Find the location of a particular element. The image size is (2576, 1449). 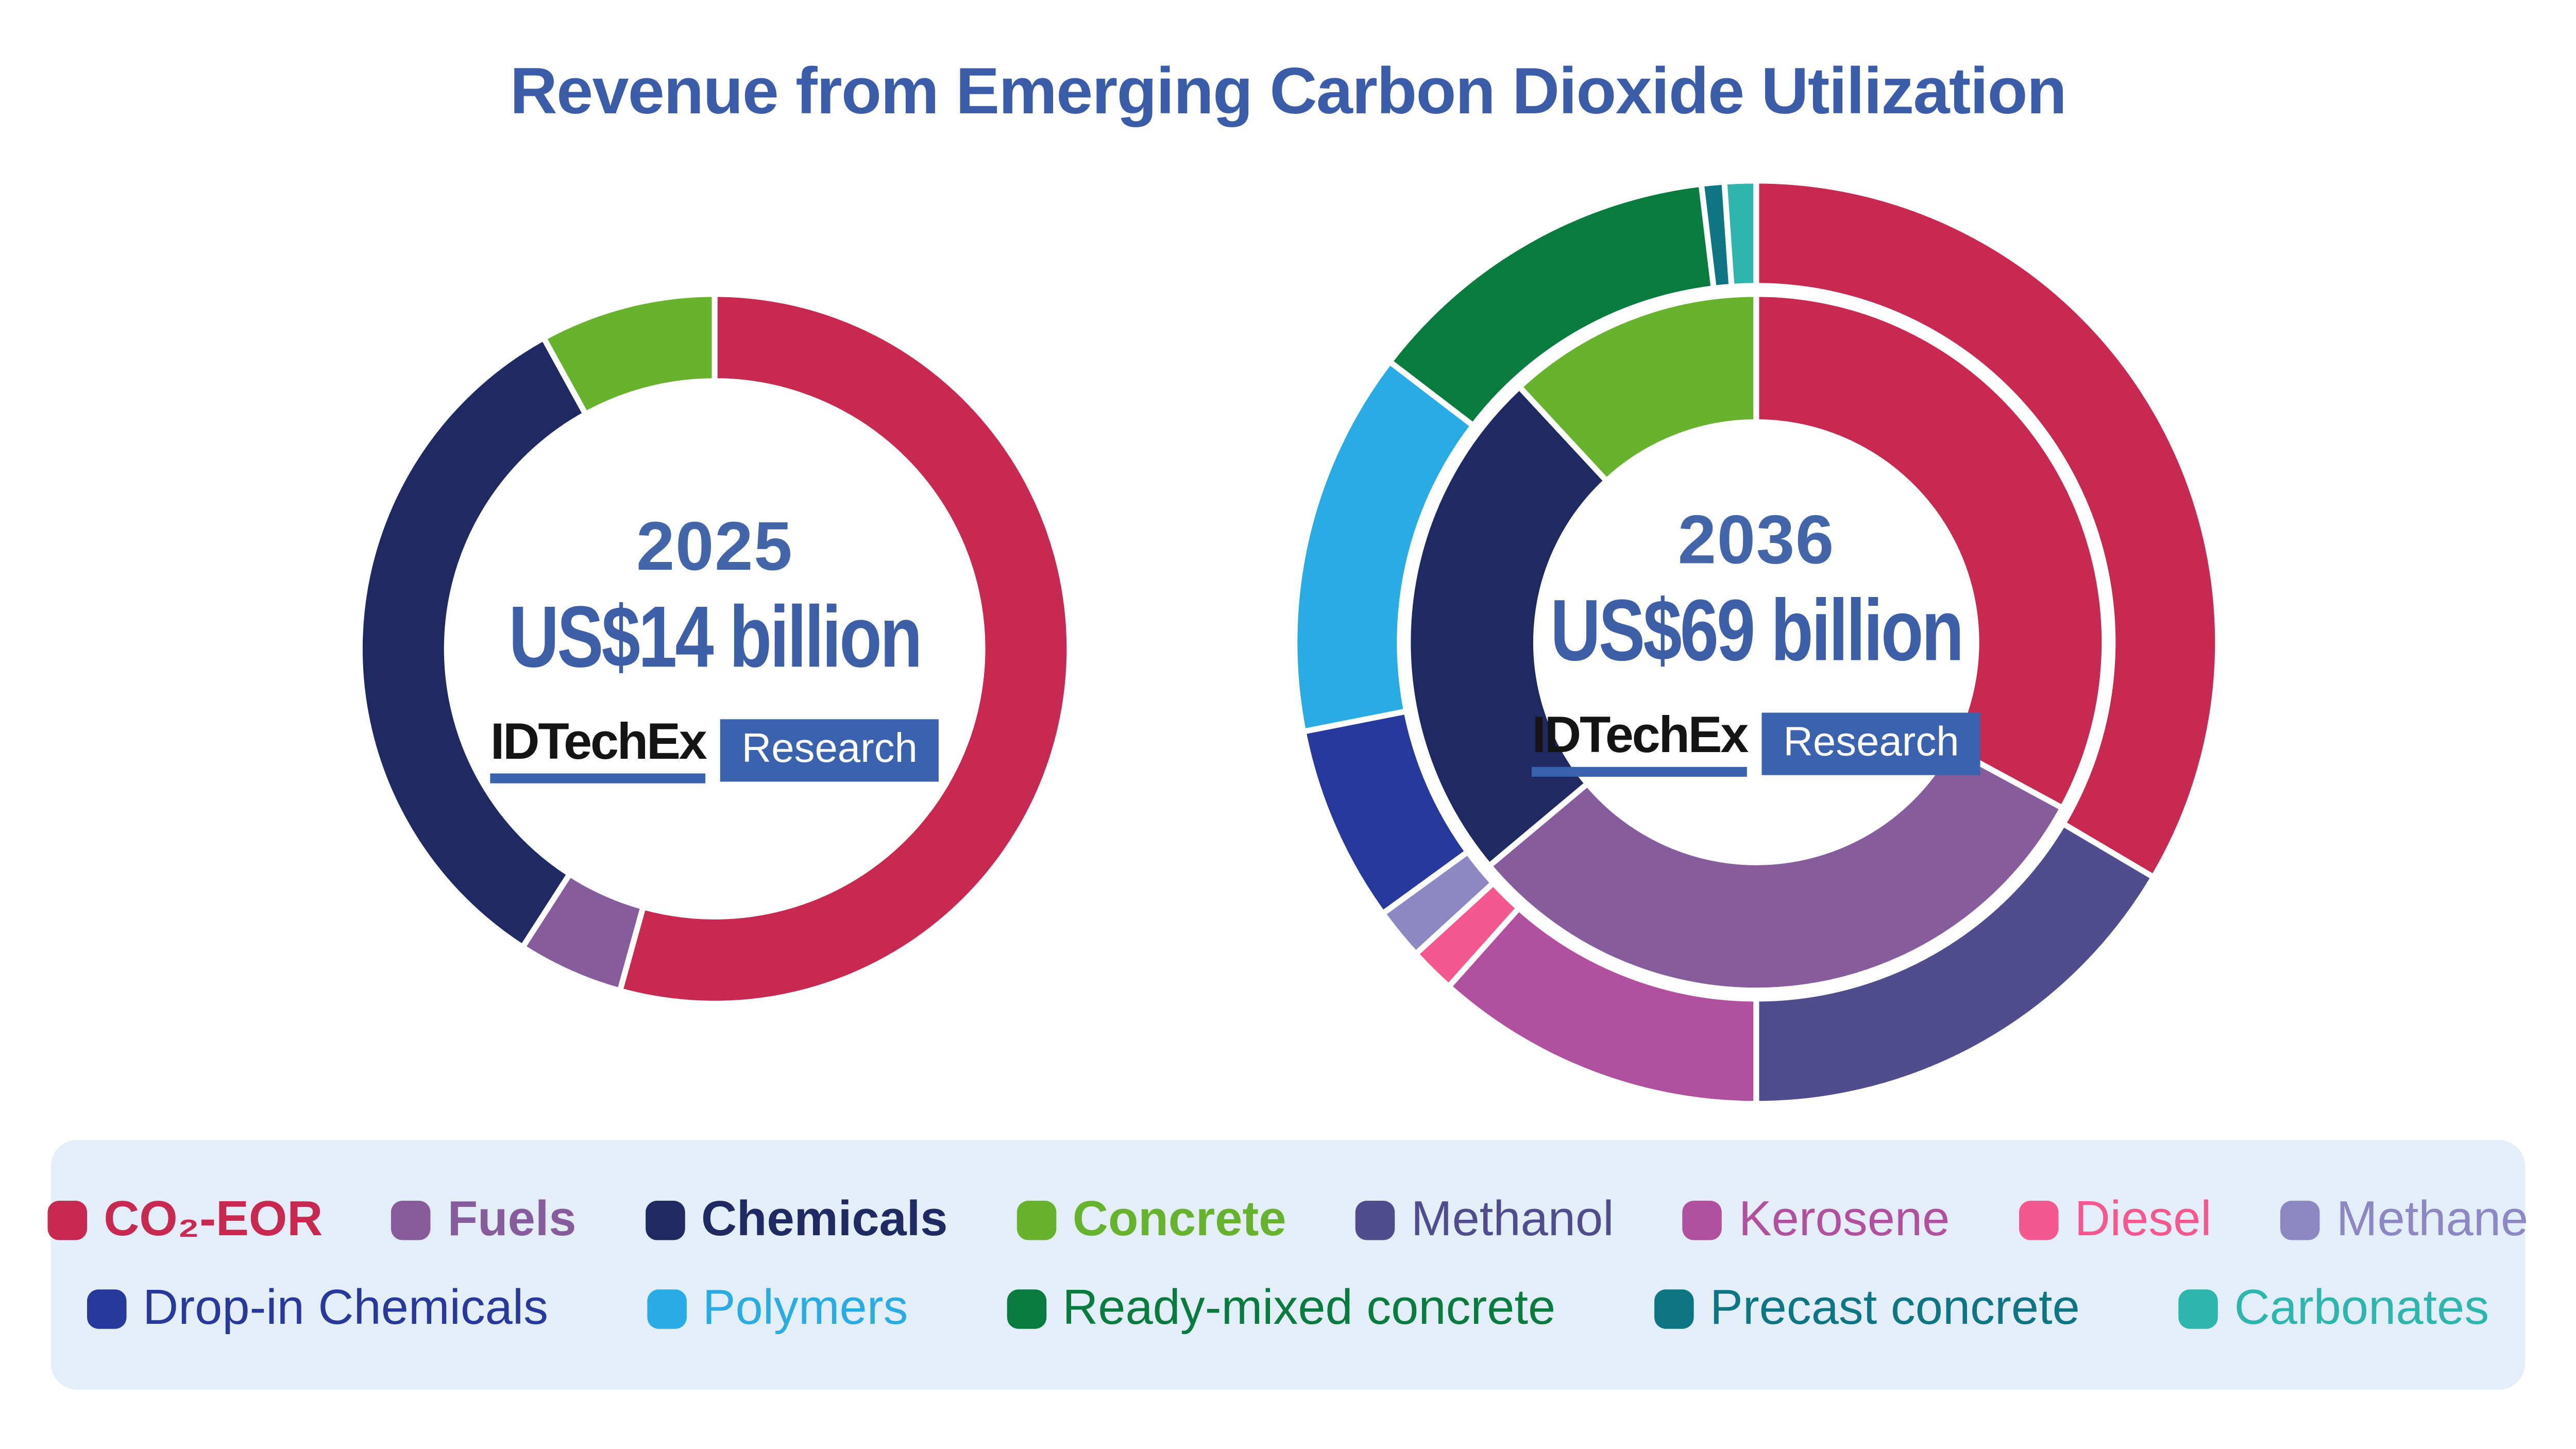

legend-label-methane: Methane is located at coordinates (2432, 1220).